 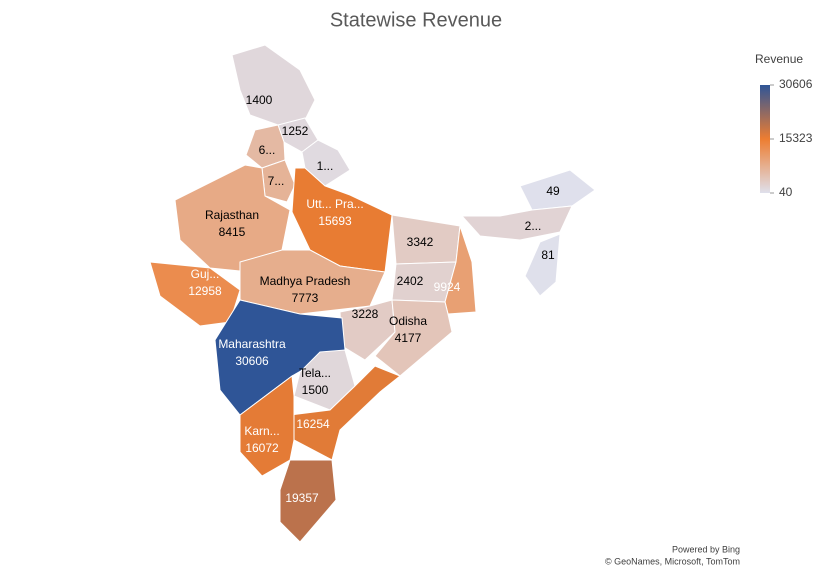 What do you see at coordinates (553, 191) in the screenshot?
I see `value-label: 49` at bounding box center [553, 191].